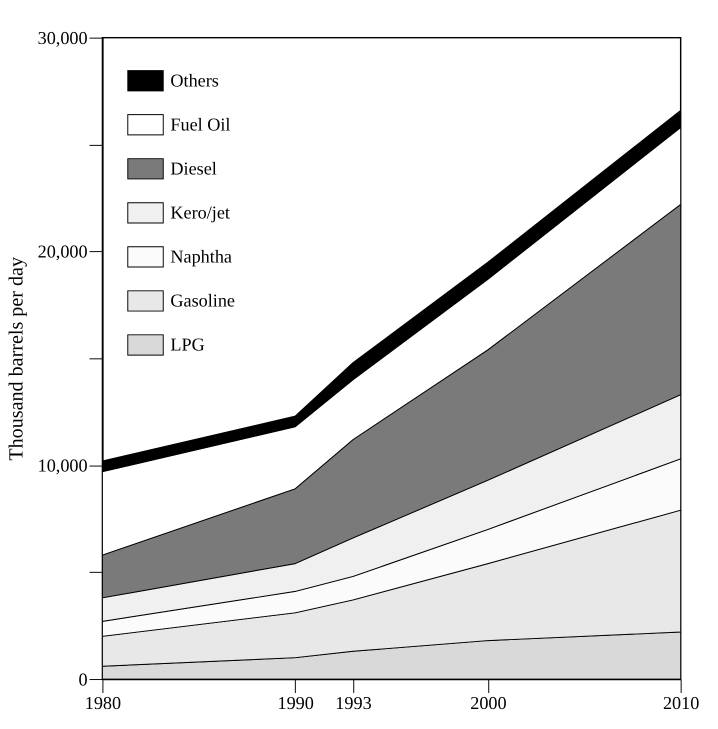  I want to click on y-axis-title: Thousand barrels per day, so click(16, 359).